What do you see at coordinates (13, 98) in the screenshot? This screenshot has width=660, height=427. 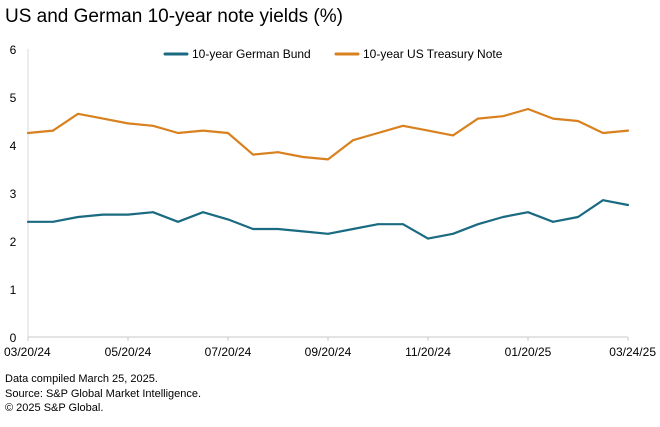 I see `y-tick-label: 5` at bounding box center [13, 98].